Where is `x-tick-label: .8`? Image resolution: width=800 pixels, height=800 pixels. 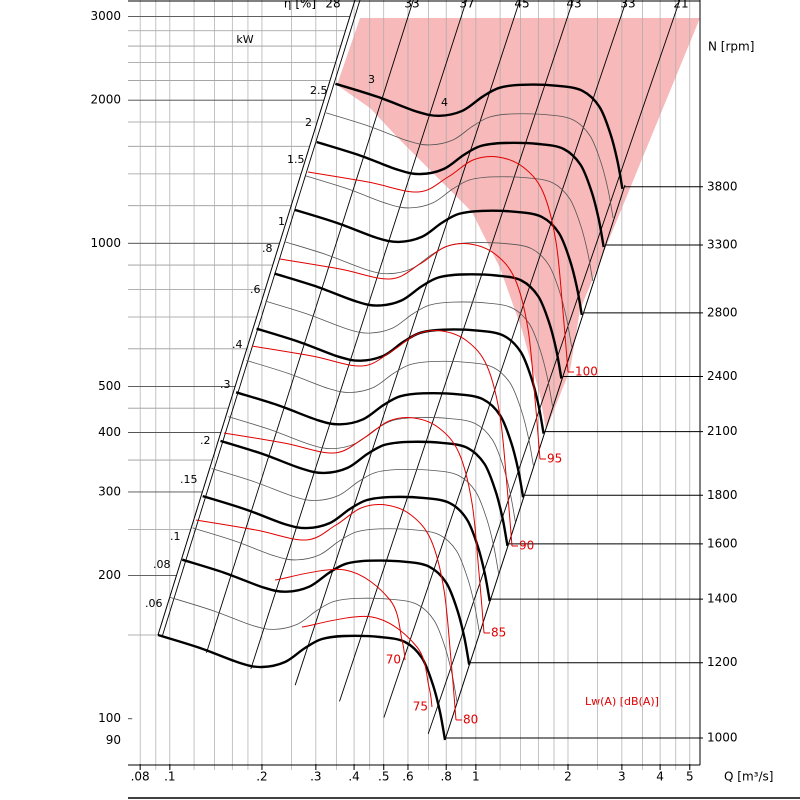
x-tick-label: .8 is located at coordinates (445, 777).